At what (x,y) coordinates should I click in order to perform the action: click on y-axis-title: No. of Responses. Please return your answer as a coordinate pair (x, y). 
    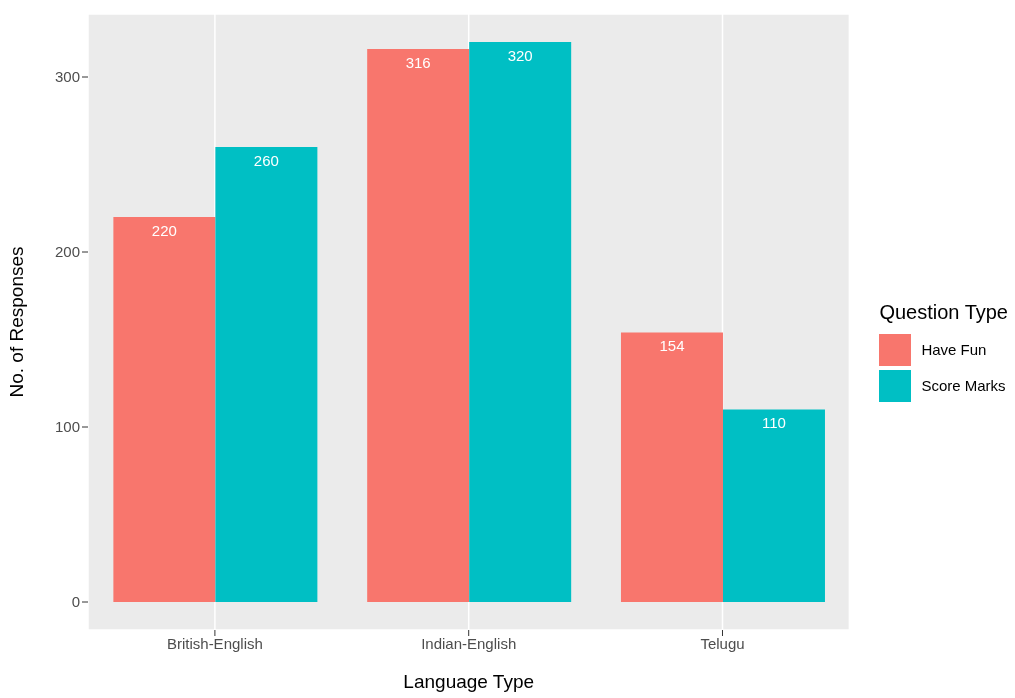
    Looking at the image, I should click on (16, 322).